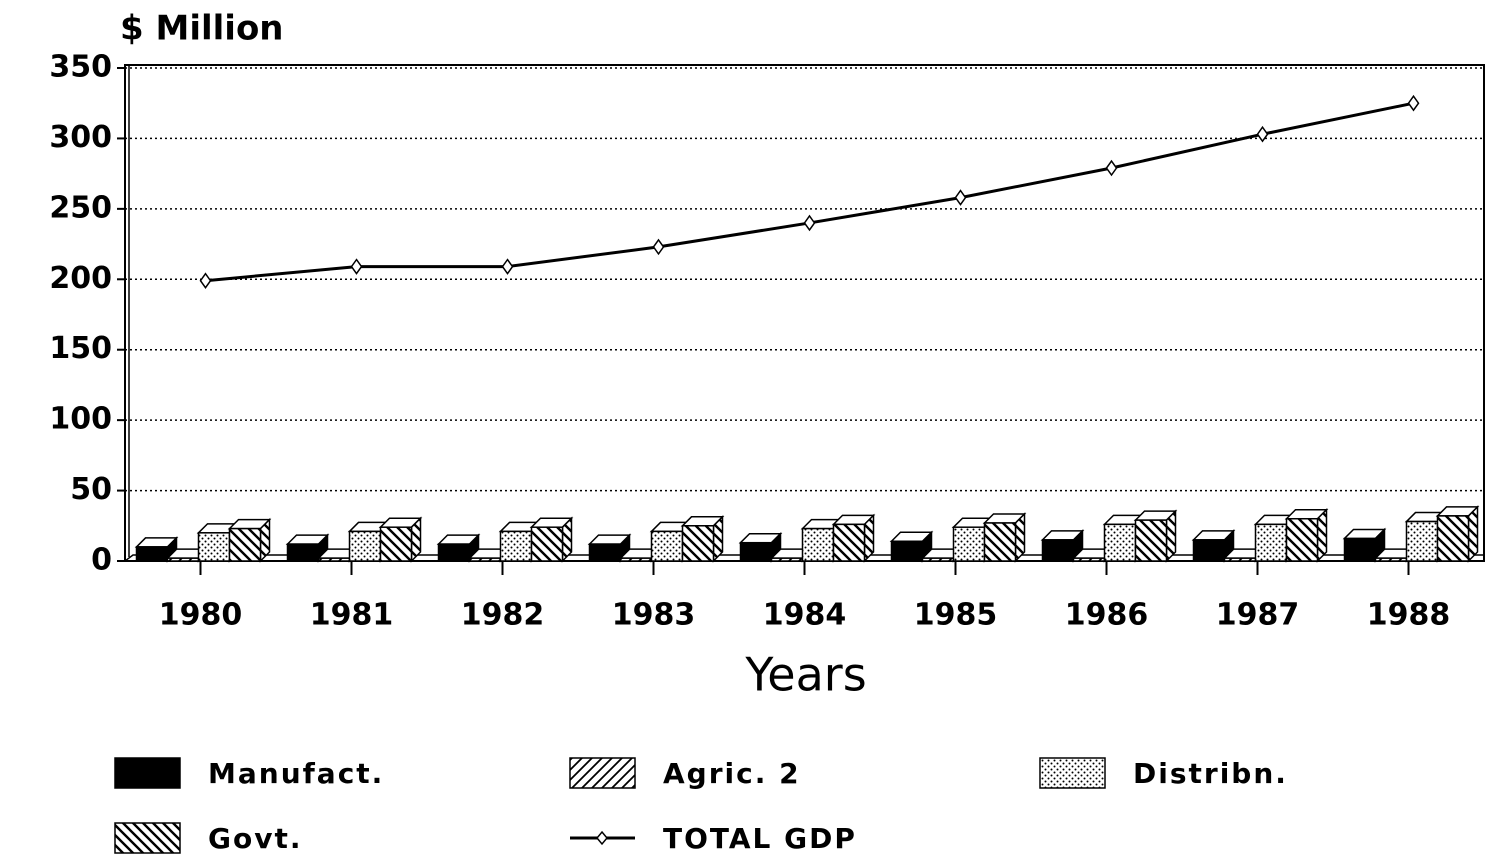  What do you see at coordinates (202, 29) in the screenshot?
I see `y-axis-label: $ Million` at bounding box center [202, 29].